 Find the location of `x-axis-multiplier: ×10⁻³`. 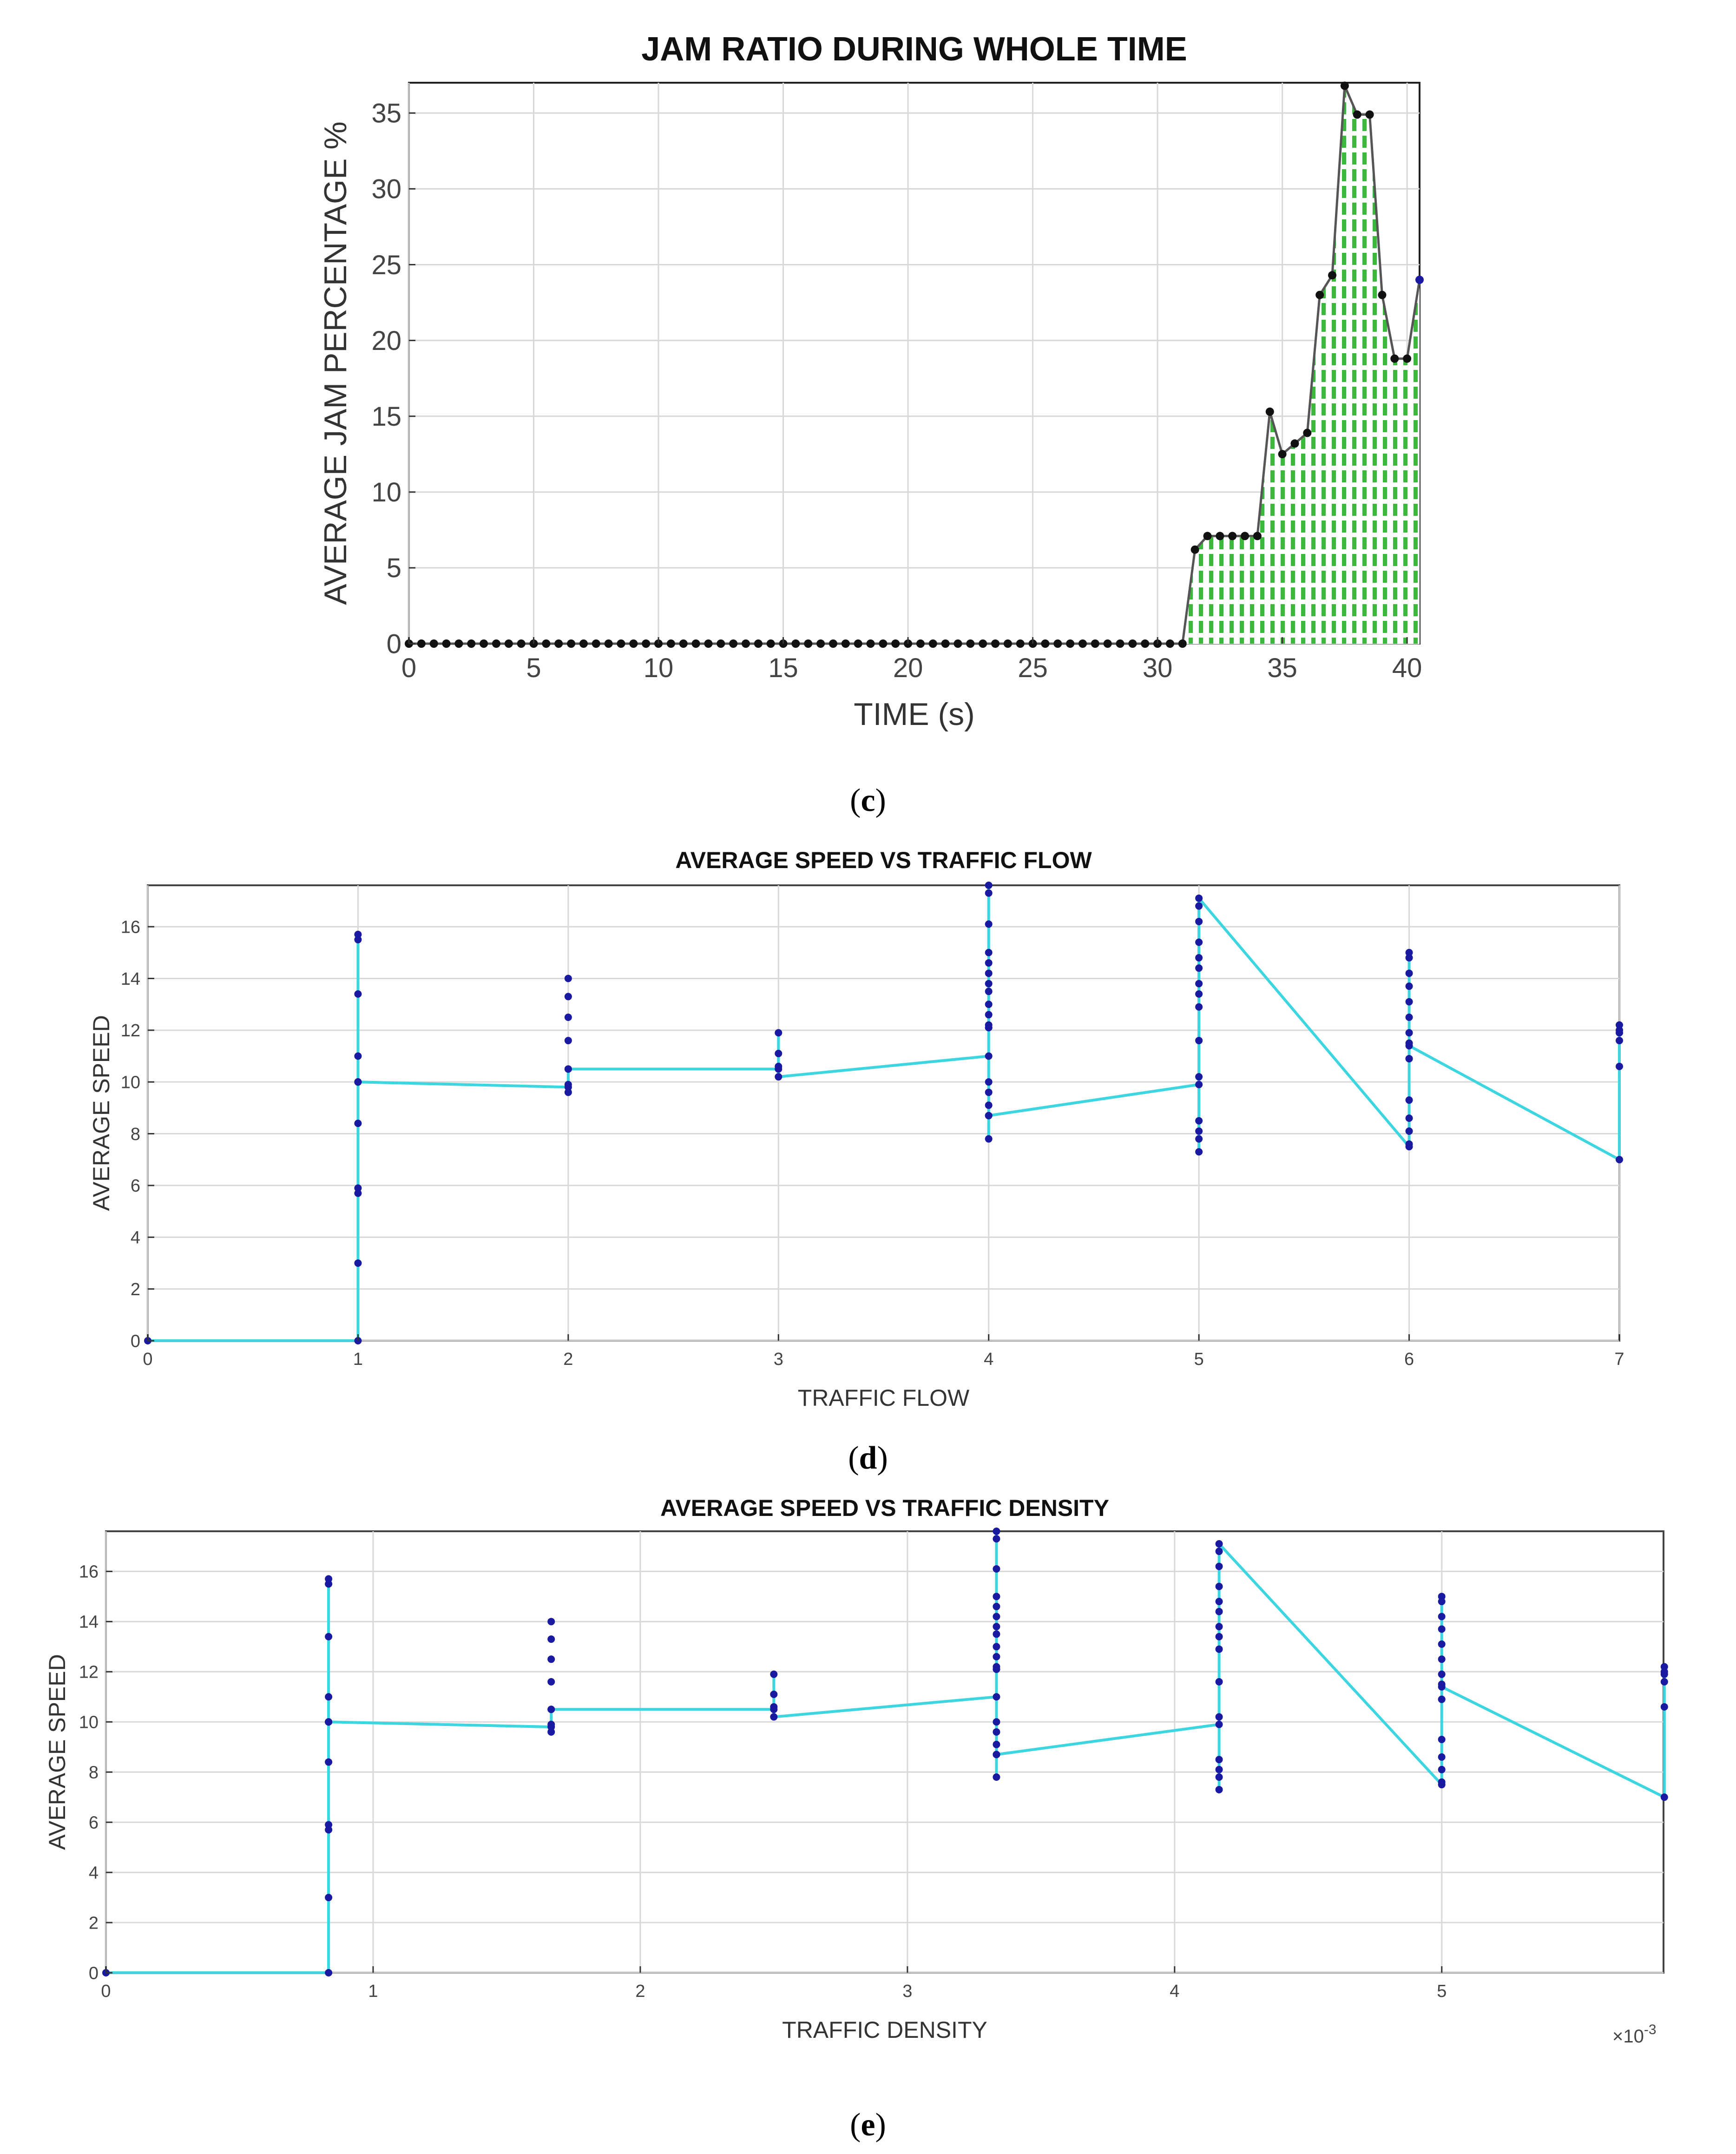

x-axis-multiplier: ×10⁻³ is located at coordinates (1635, 2034).